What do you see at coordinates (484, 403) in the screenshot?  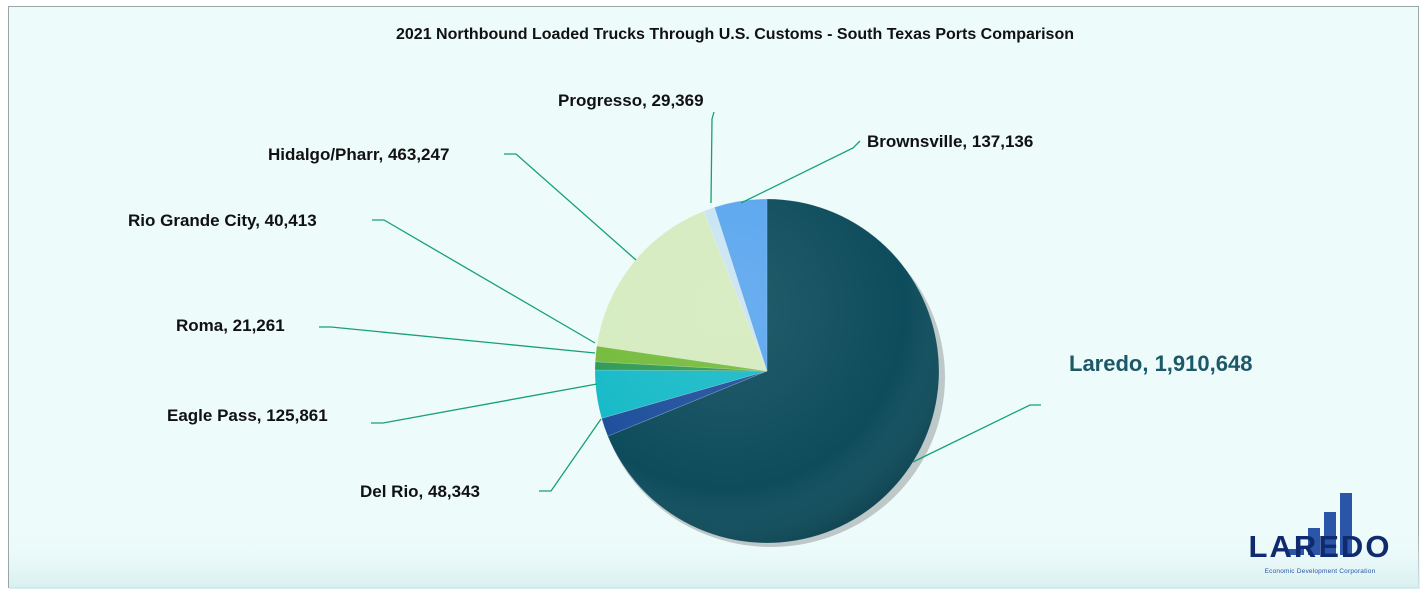 I see `leader-line-eagle-pass` at bounding box center [484, 403].